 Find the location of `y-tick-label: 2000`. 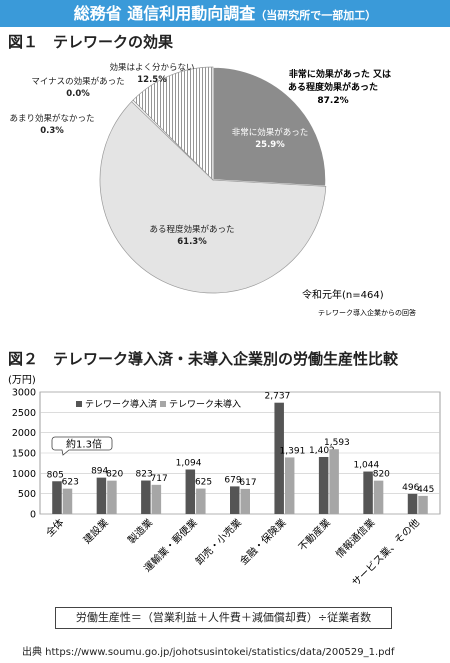

y-tick-label: 2000 is located at coordinates (24, 433).